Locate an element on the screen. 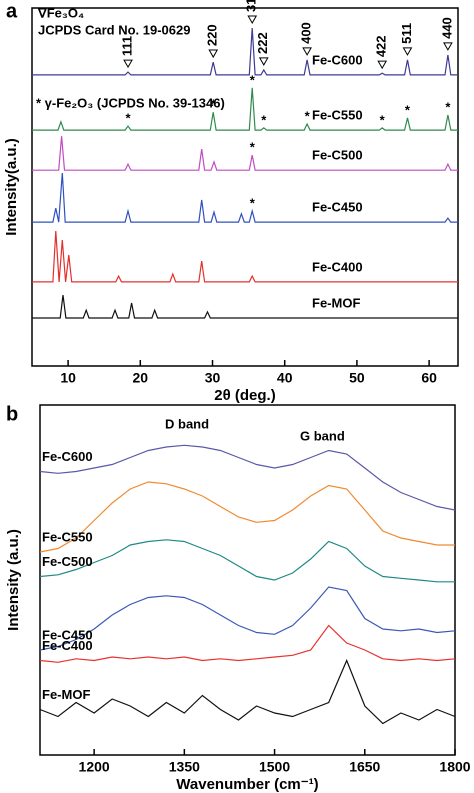 This screenshot has width=474, height=793. reflection-label: 422 is located at coordinates (381, 46).